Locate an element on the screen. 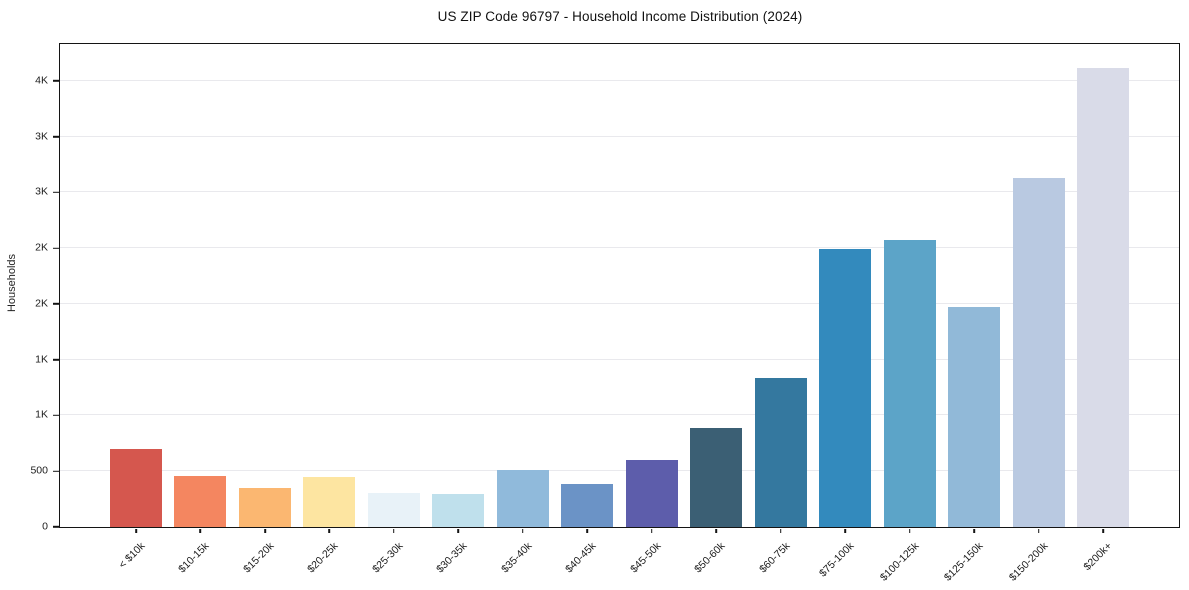 The width and height of the screenshot is (1189, 590). bar-$20-25k is located at coordinates (329, 502).